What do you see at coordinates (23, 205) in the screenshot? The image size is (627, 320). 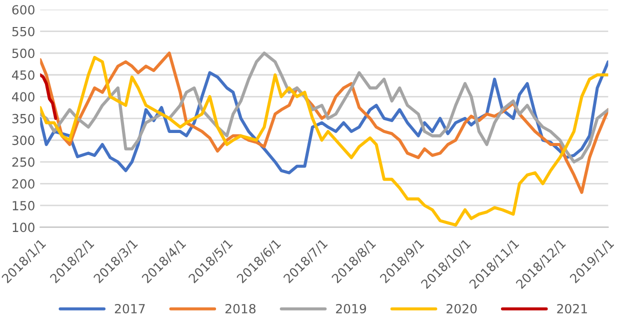 I see `y-tick-label: 150` at bounding box center [23, 205].